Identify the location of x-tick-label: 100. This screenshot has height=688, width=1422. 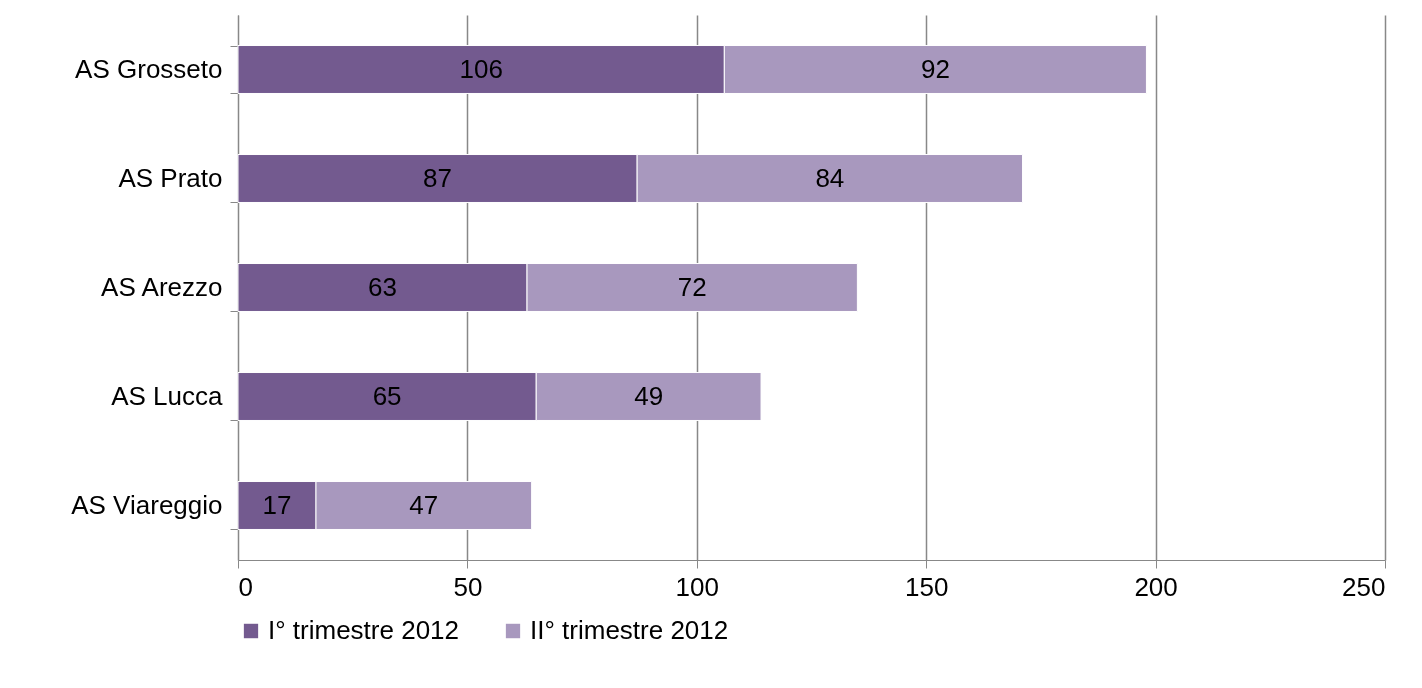
(697, 586).